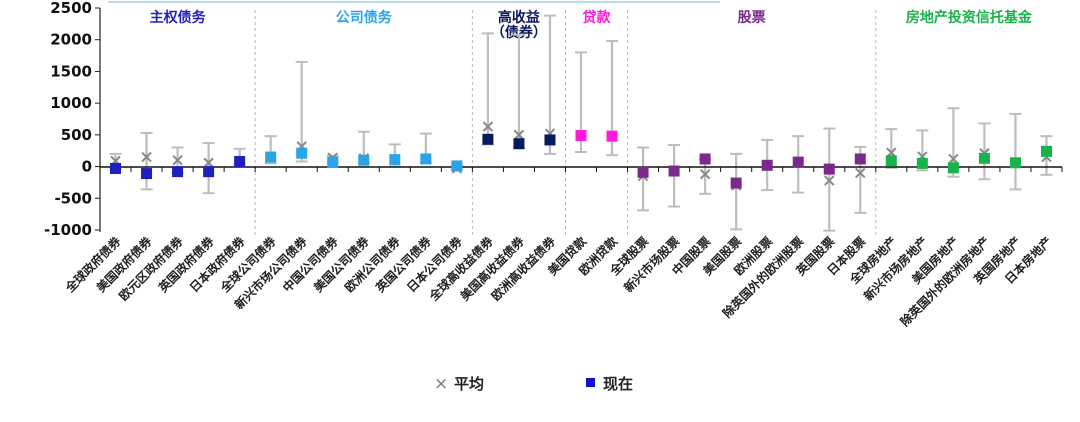 Image resolution: width=1080 pixels, height=422 pixels. Describe the element at coordinates (73, 198) in the screenshot. I see `y-tick-label: -500` at that location.